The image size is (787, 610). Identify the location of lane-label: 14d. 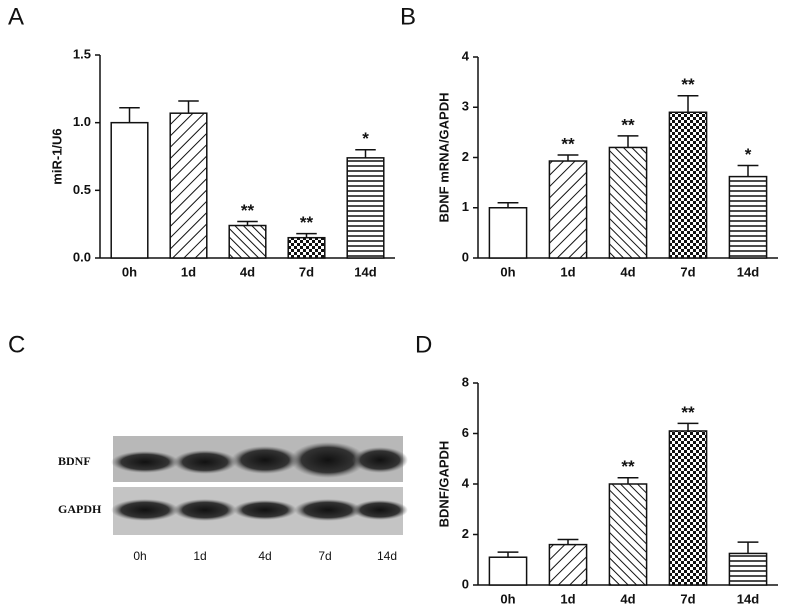
(387, 556).